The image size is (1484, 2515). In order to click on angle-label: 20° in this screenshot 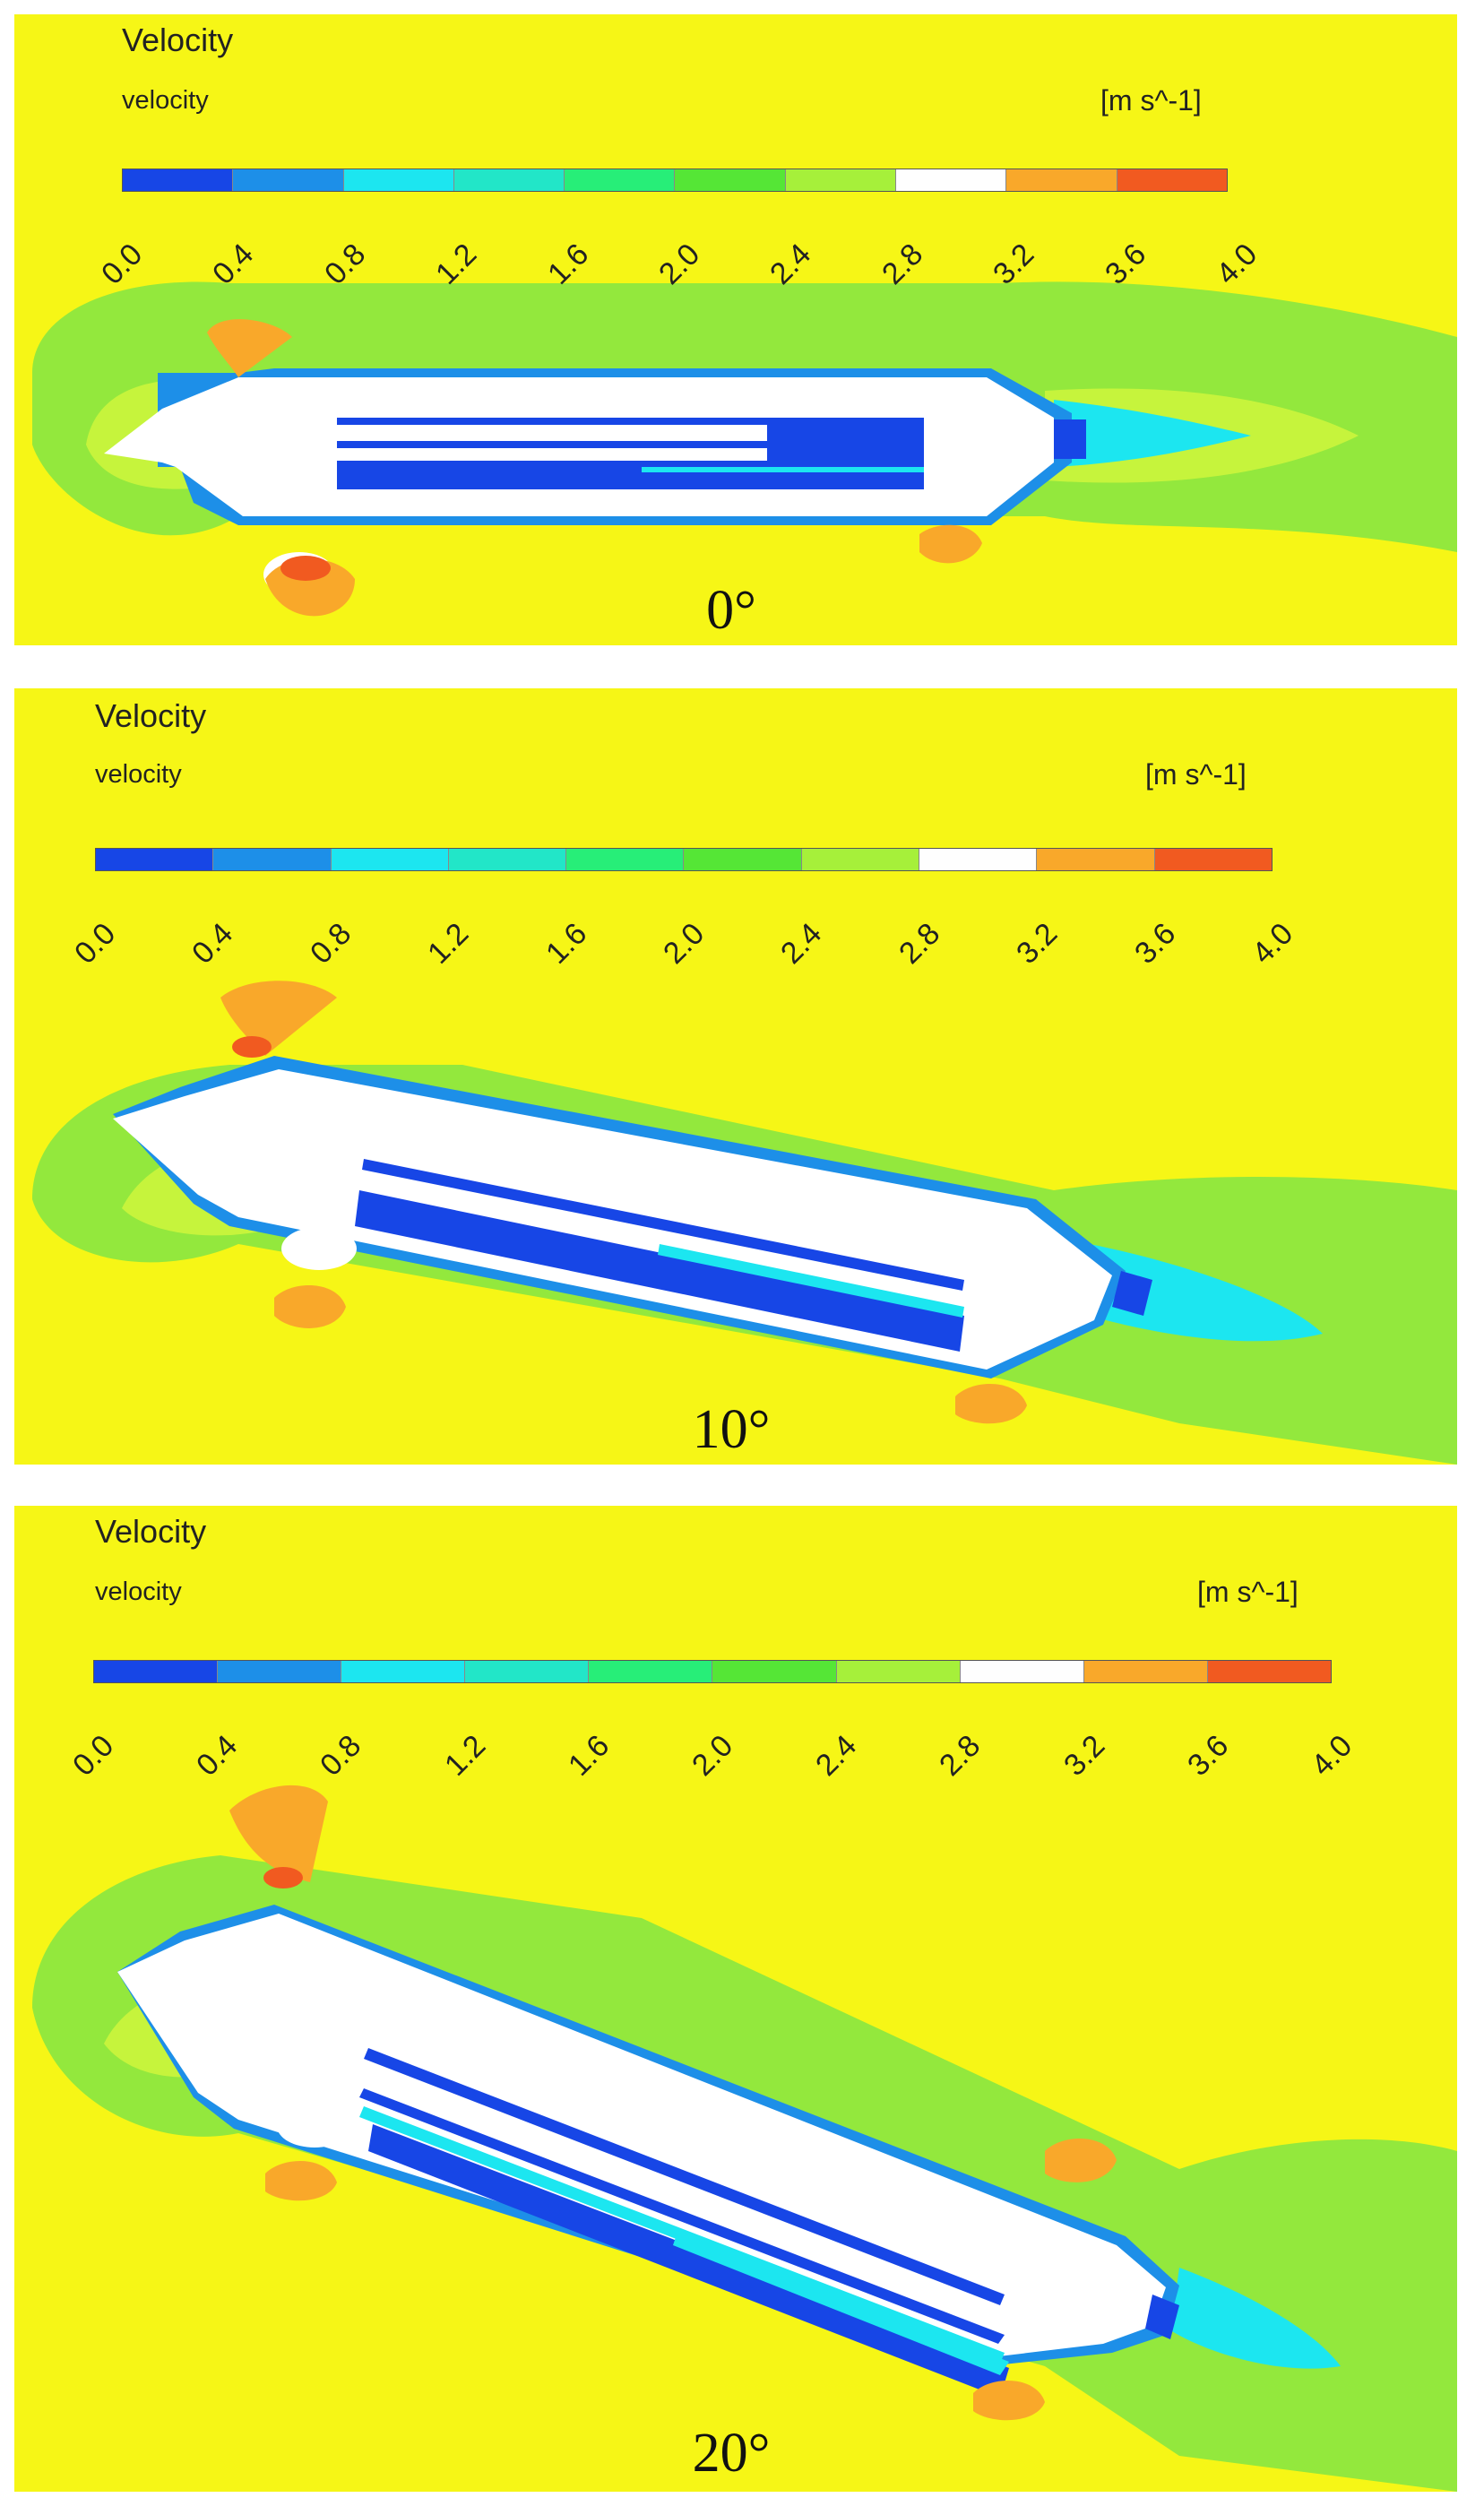, I will do `click(731, 2453)`.